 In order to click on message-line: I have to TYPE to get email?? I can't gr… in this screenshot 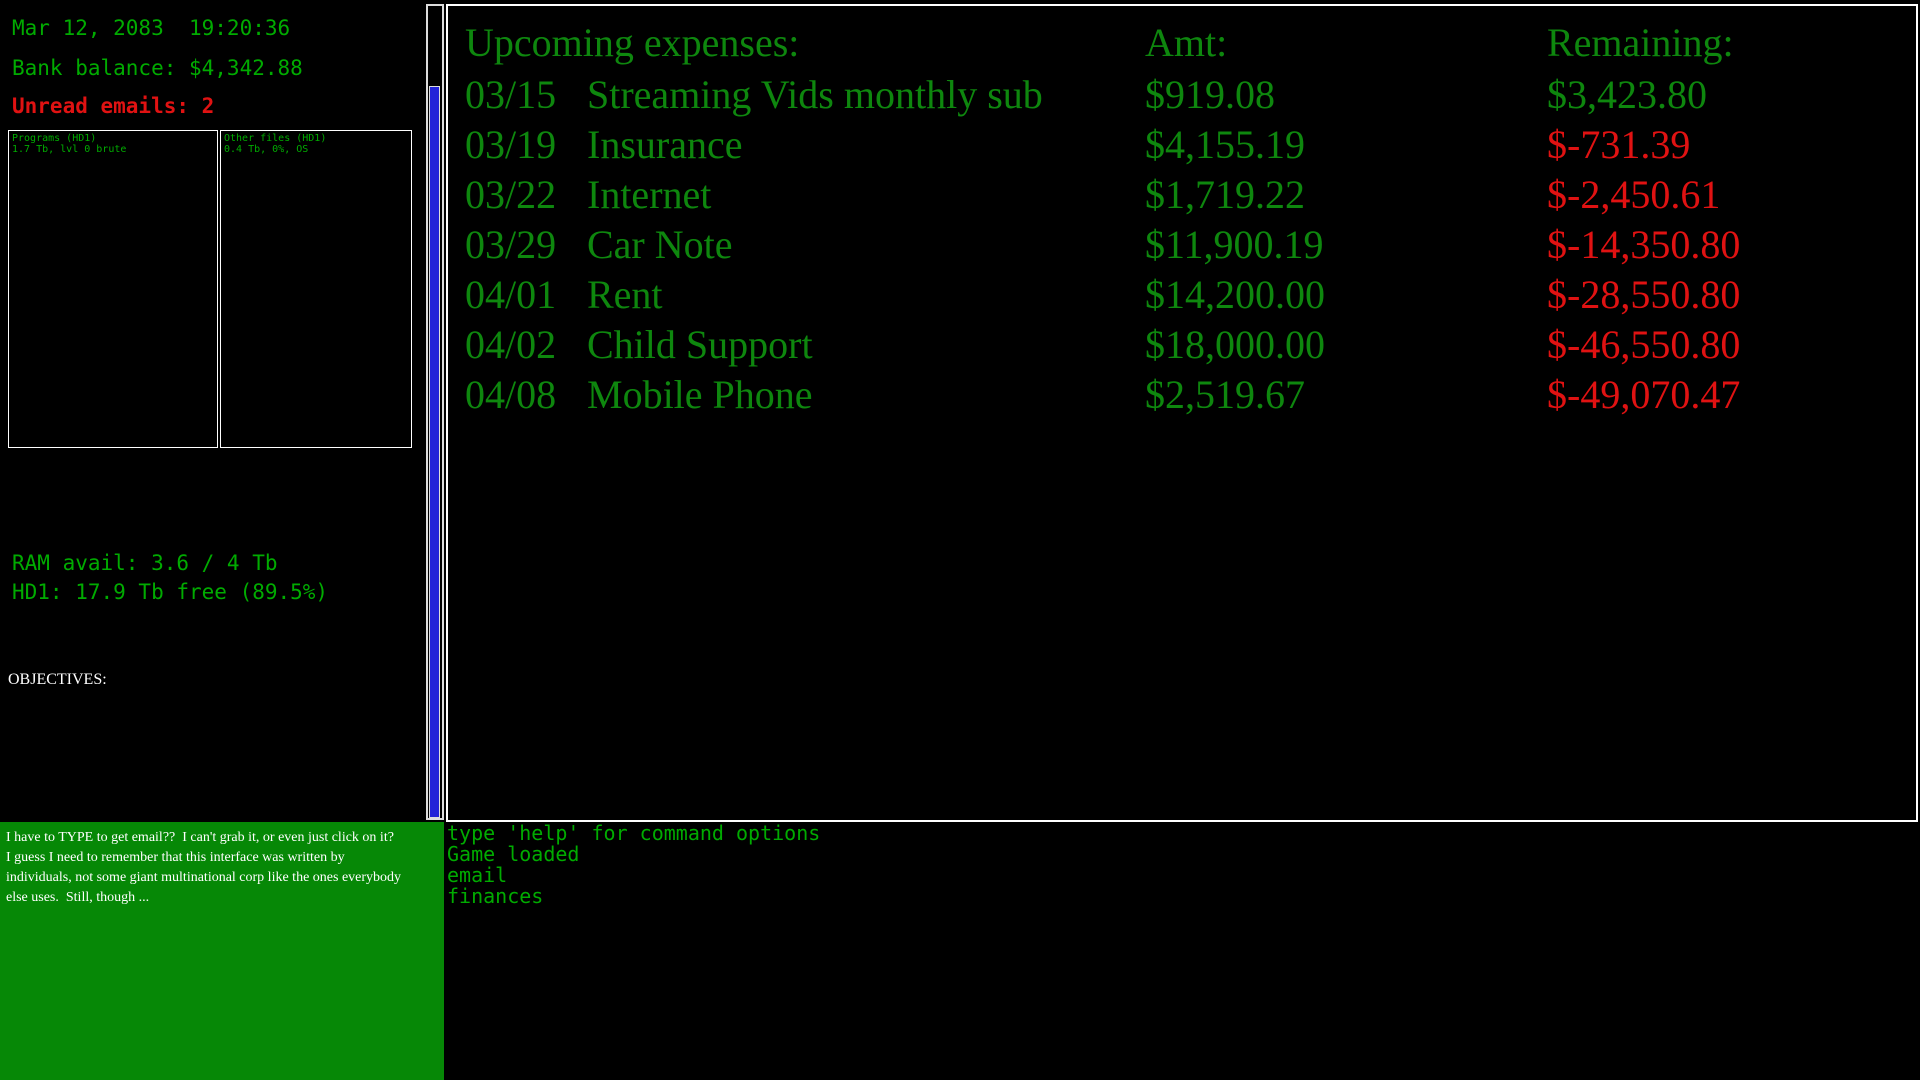, I will do `click(200, 837)`.